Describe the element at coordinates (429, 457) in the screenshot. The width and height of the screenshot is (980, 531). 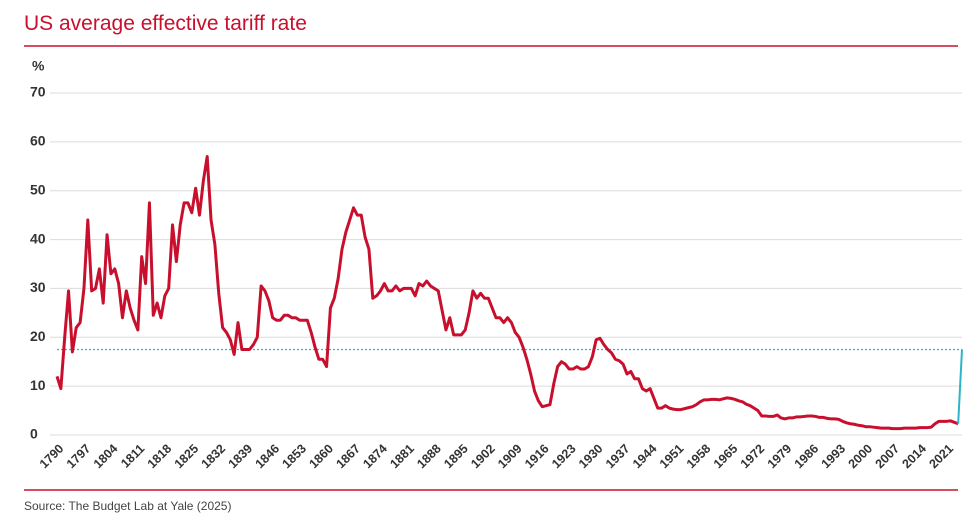
I see `x-tick-label: 1888` at that location.